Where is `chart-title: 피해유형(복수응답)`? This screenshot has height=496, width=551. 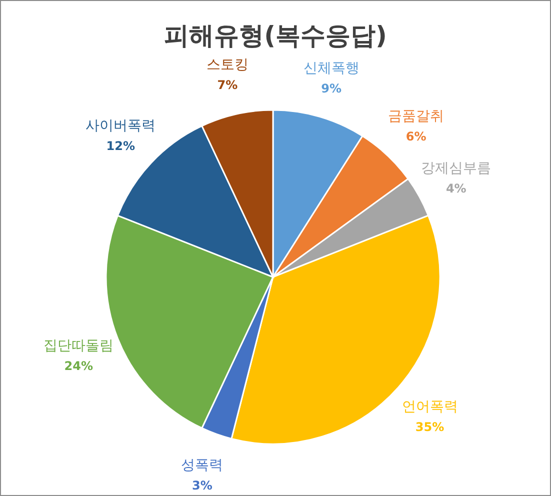
chart-title: 피해유형(복수응답) is located at coordinates (275, 35).